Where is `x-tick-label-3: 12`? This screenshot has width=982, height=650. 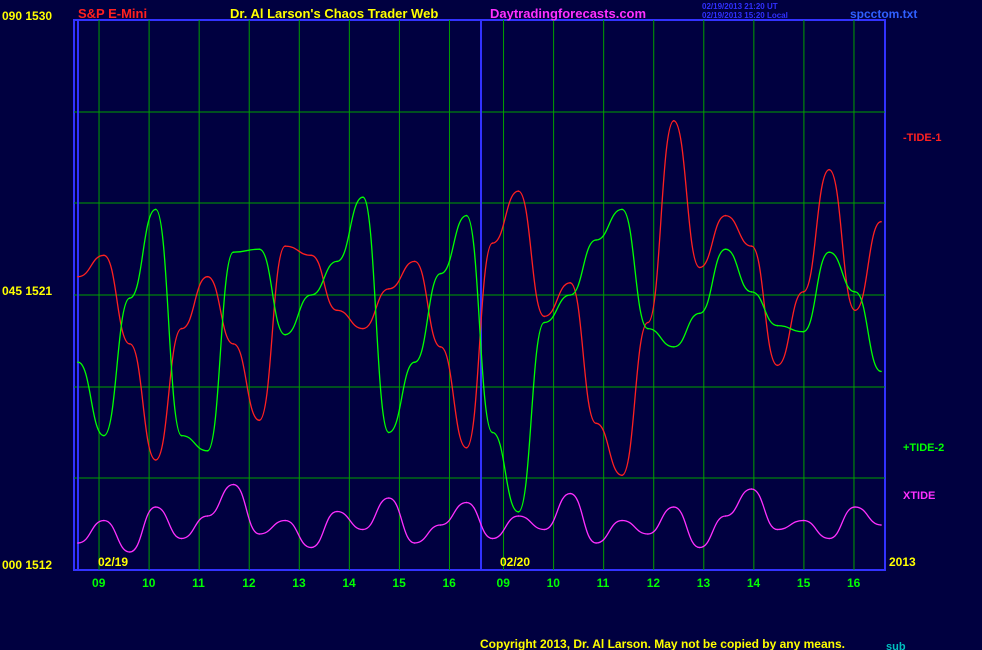
x-tick-label-3: 12 is located at coordinates (249, 583).